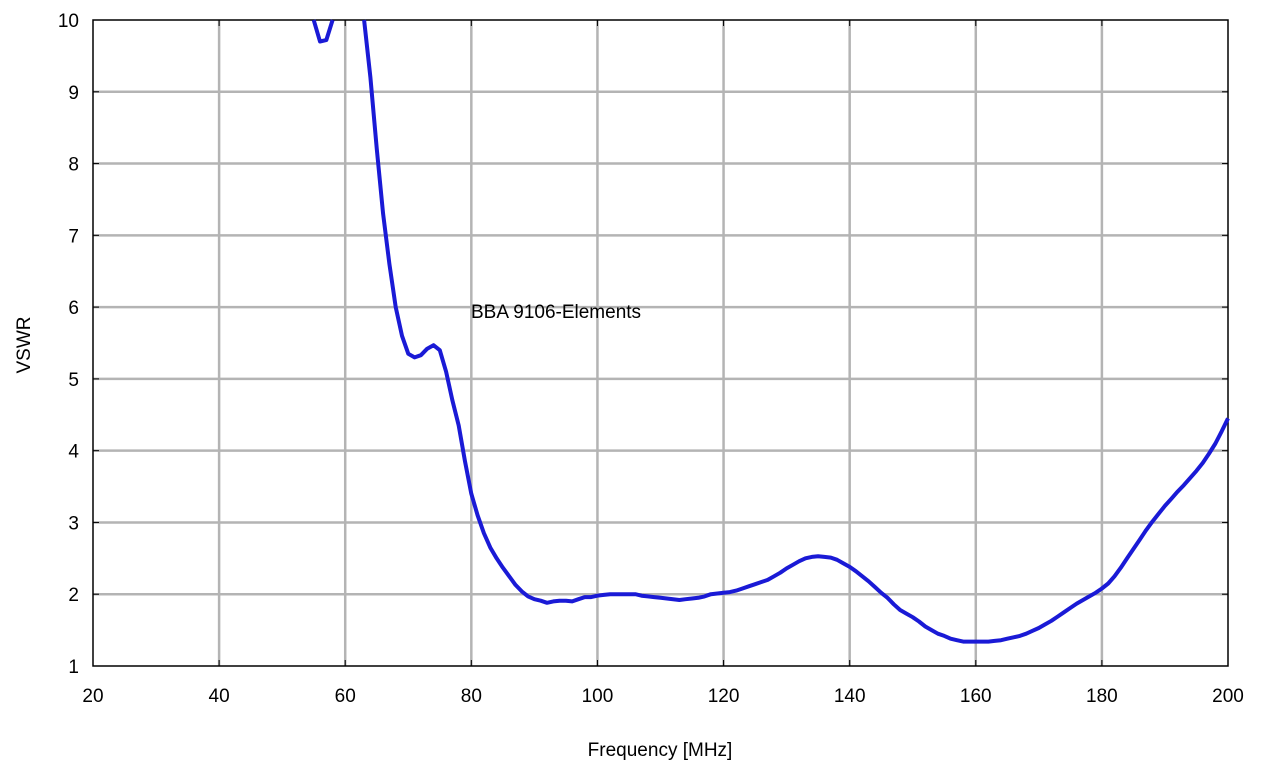 Image resolution: width=1264 pixels, height=767 pixels. Describe the element at coordinates (598, 696) in the screenshot. I see `x-tick-label: 100` at that location.